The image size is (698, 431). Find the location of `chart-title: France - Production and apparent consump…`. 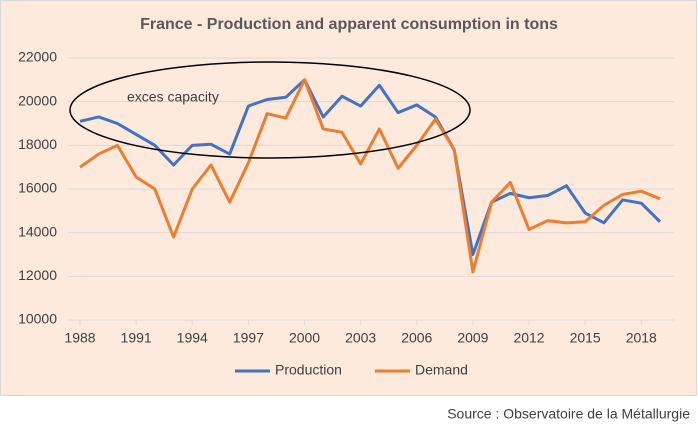

chart-title: France - Production and apparent consump… is located at coordinates (349, 24).